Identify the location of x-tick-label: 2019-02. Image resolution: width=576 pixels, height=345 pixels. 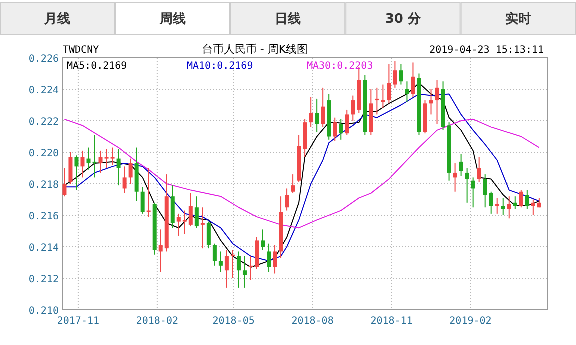
(471, 321).